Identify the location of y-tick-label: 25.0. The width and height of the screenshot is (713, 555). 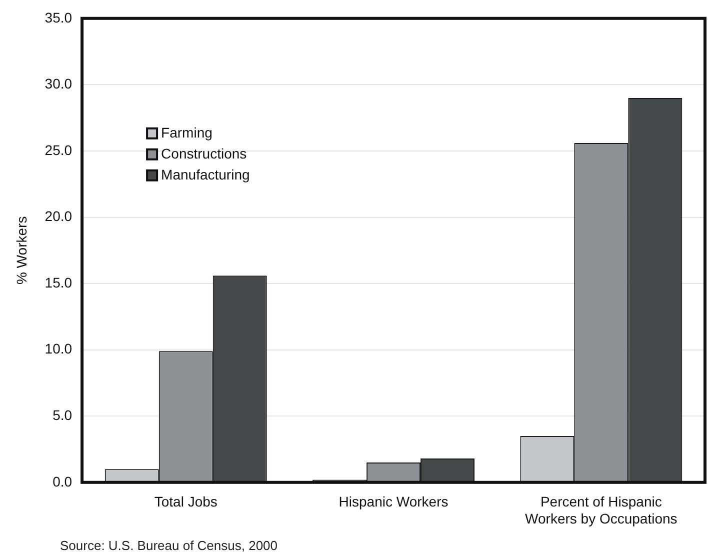
(58, 150).